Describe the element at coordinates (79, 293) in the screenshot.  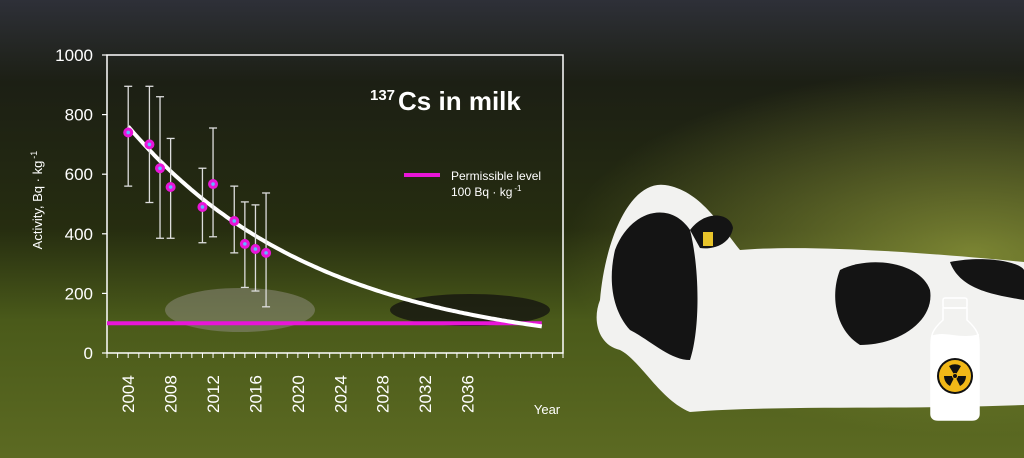
I see `y-tick-label: 200` at that location.